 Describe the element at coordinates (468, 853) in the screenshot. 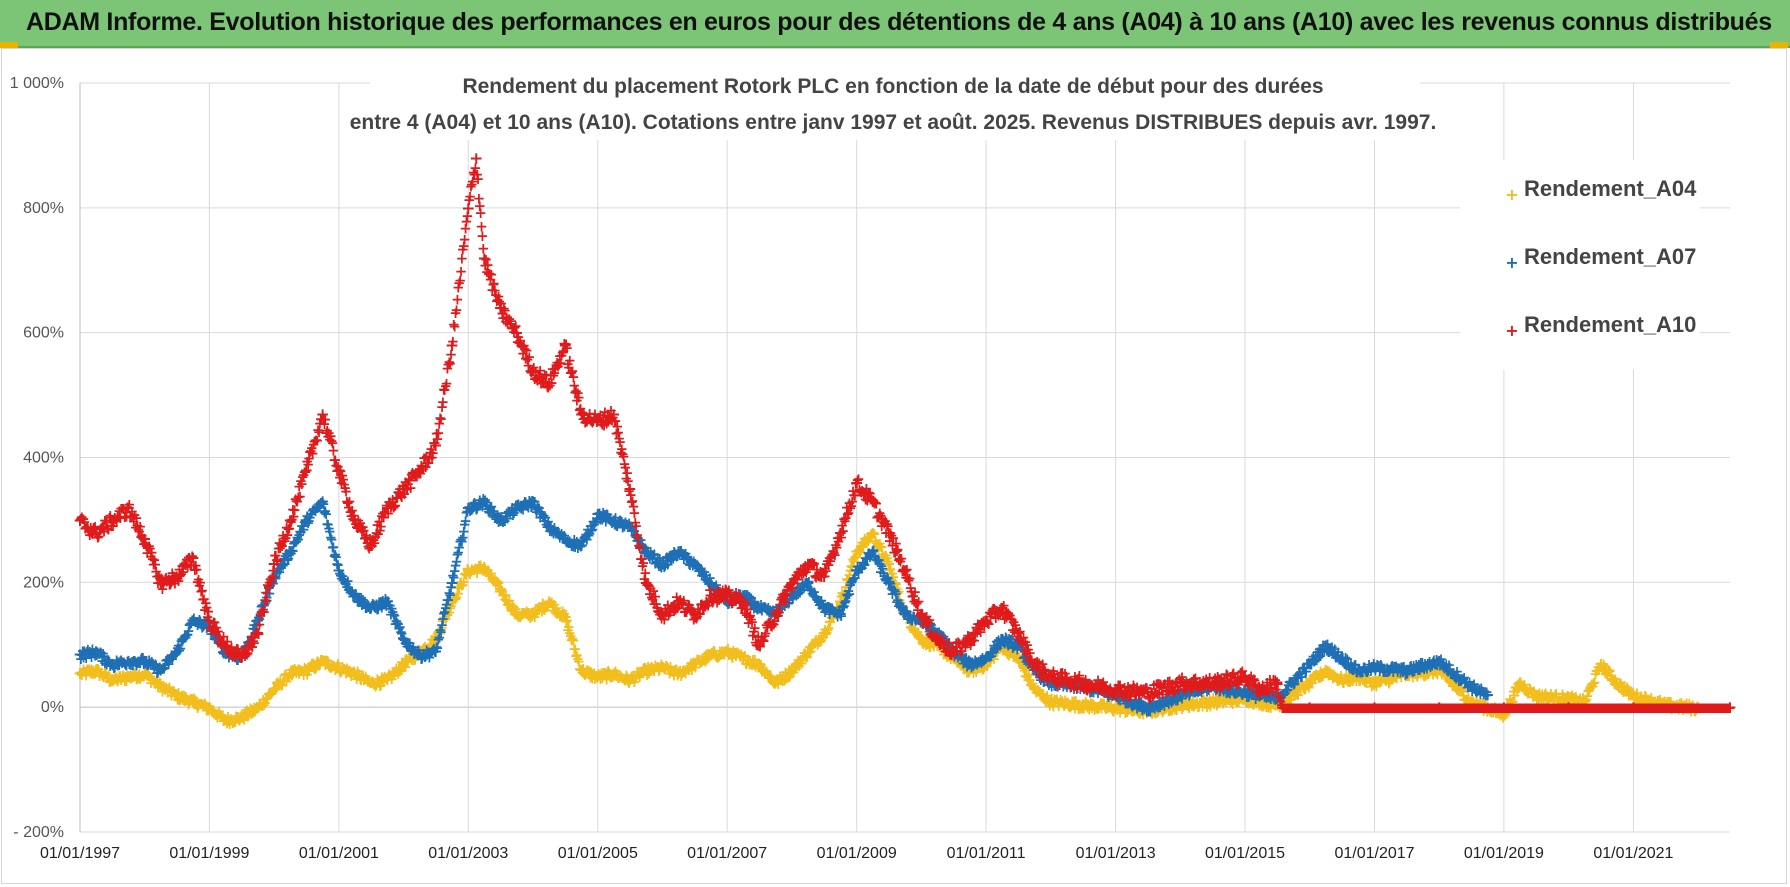

I see `x-tick-label: 01/01/2003` at that location.